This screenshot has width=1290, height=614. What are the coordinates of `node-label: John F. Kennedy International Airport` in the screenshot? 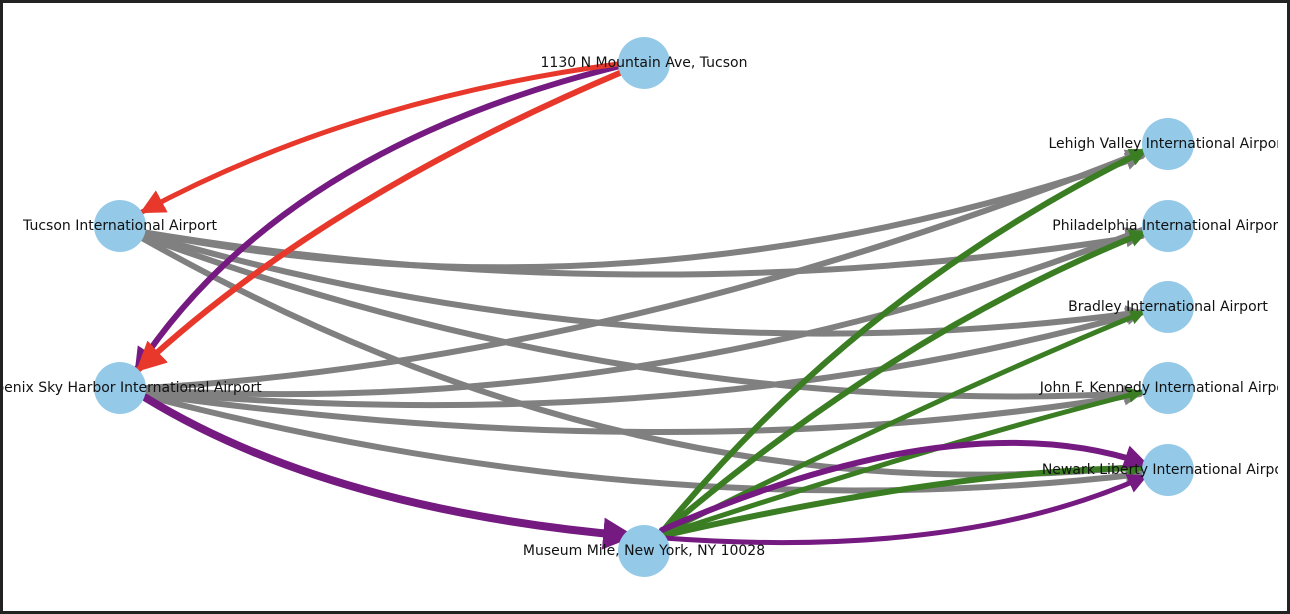 It's located at (1164, 388).